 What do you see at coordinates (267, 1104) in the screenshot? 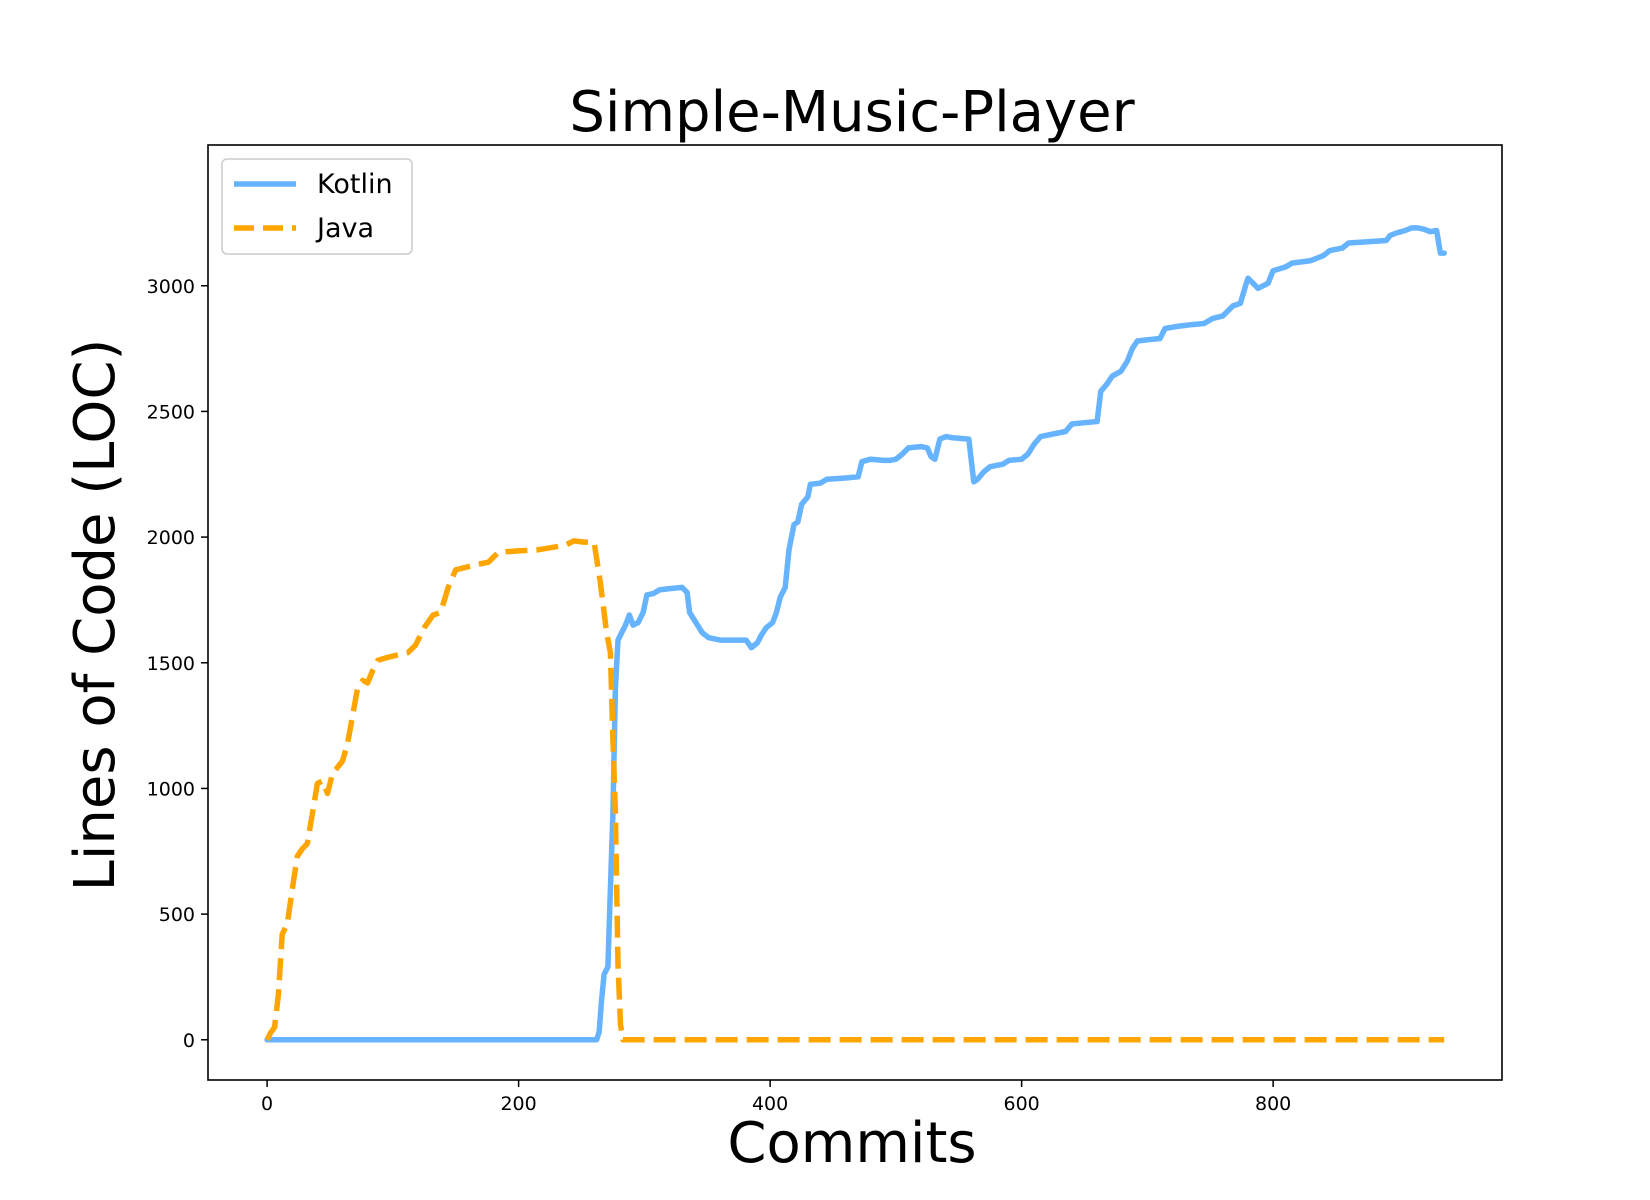
I see `x-tick-label: 0` at bounding box center [267, 1104].